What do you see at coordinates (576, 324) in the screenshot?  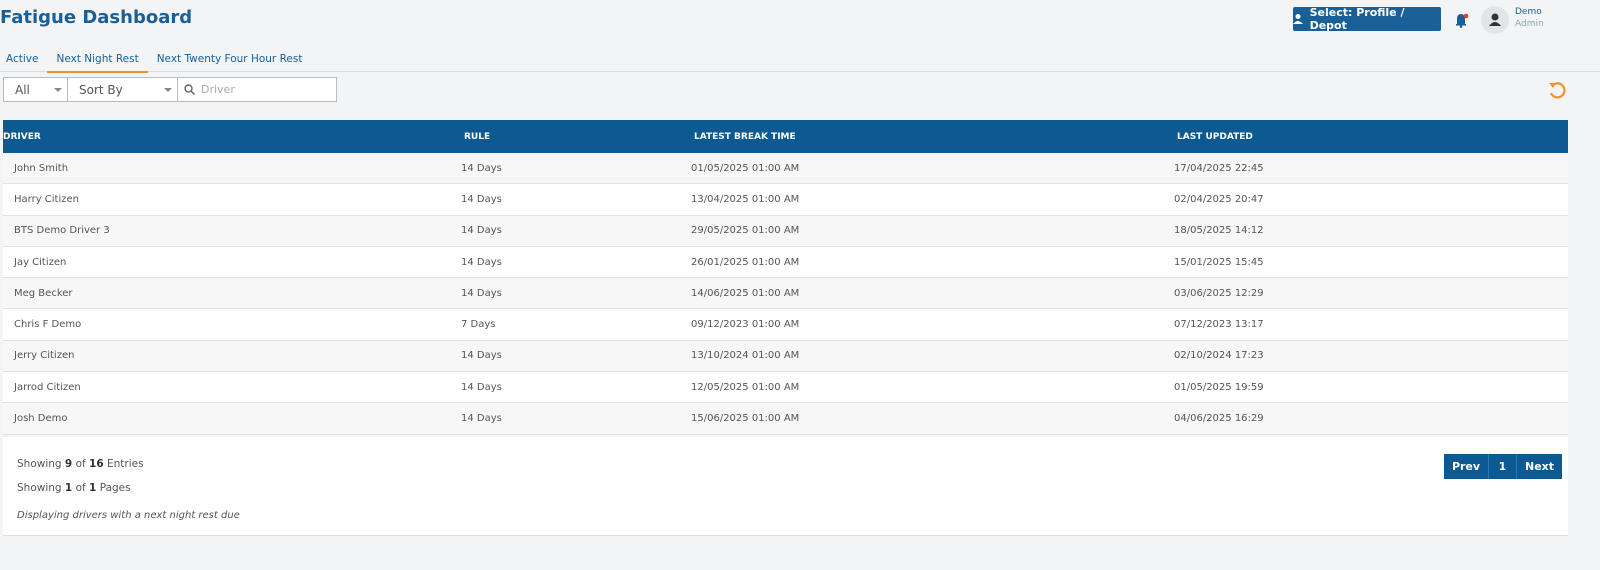 I see `table-cell: 7 Days` at bounding box center [576, 324].